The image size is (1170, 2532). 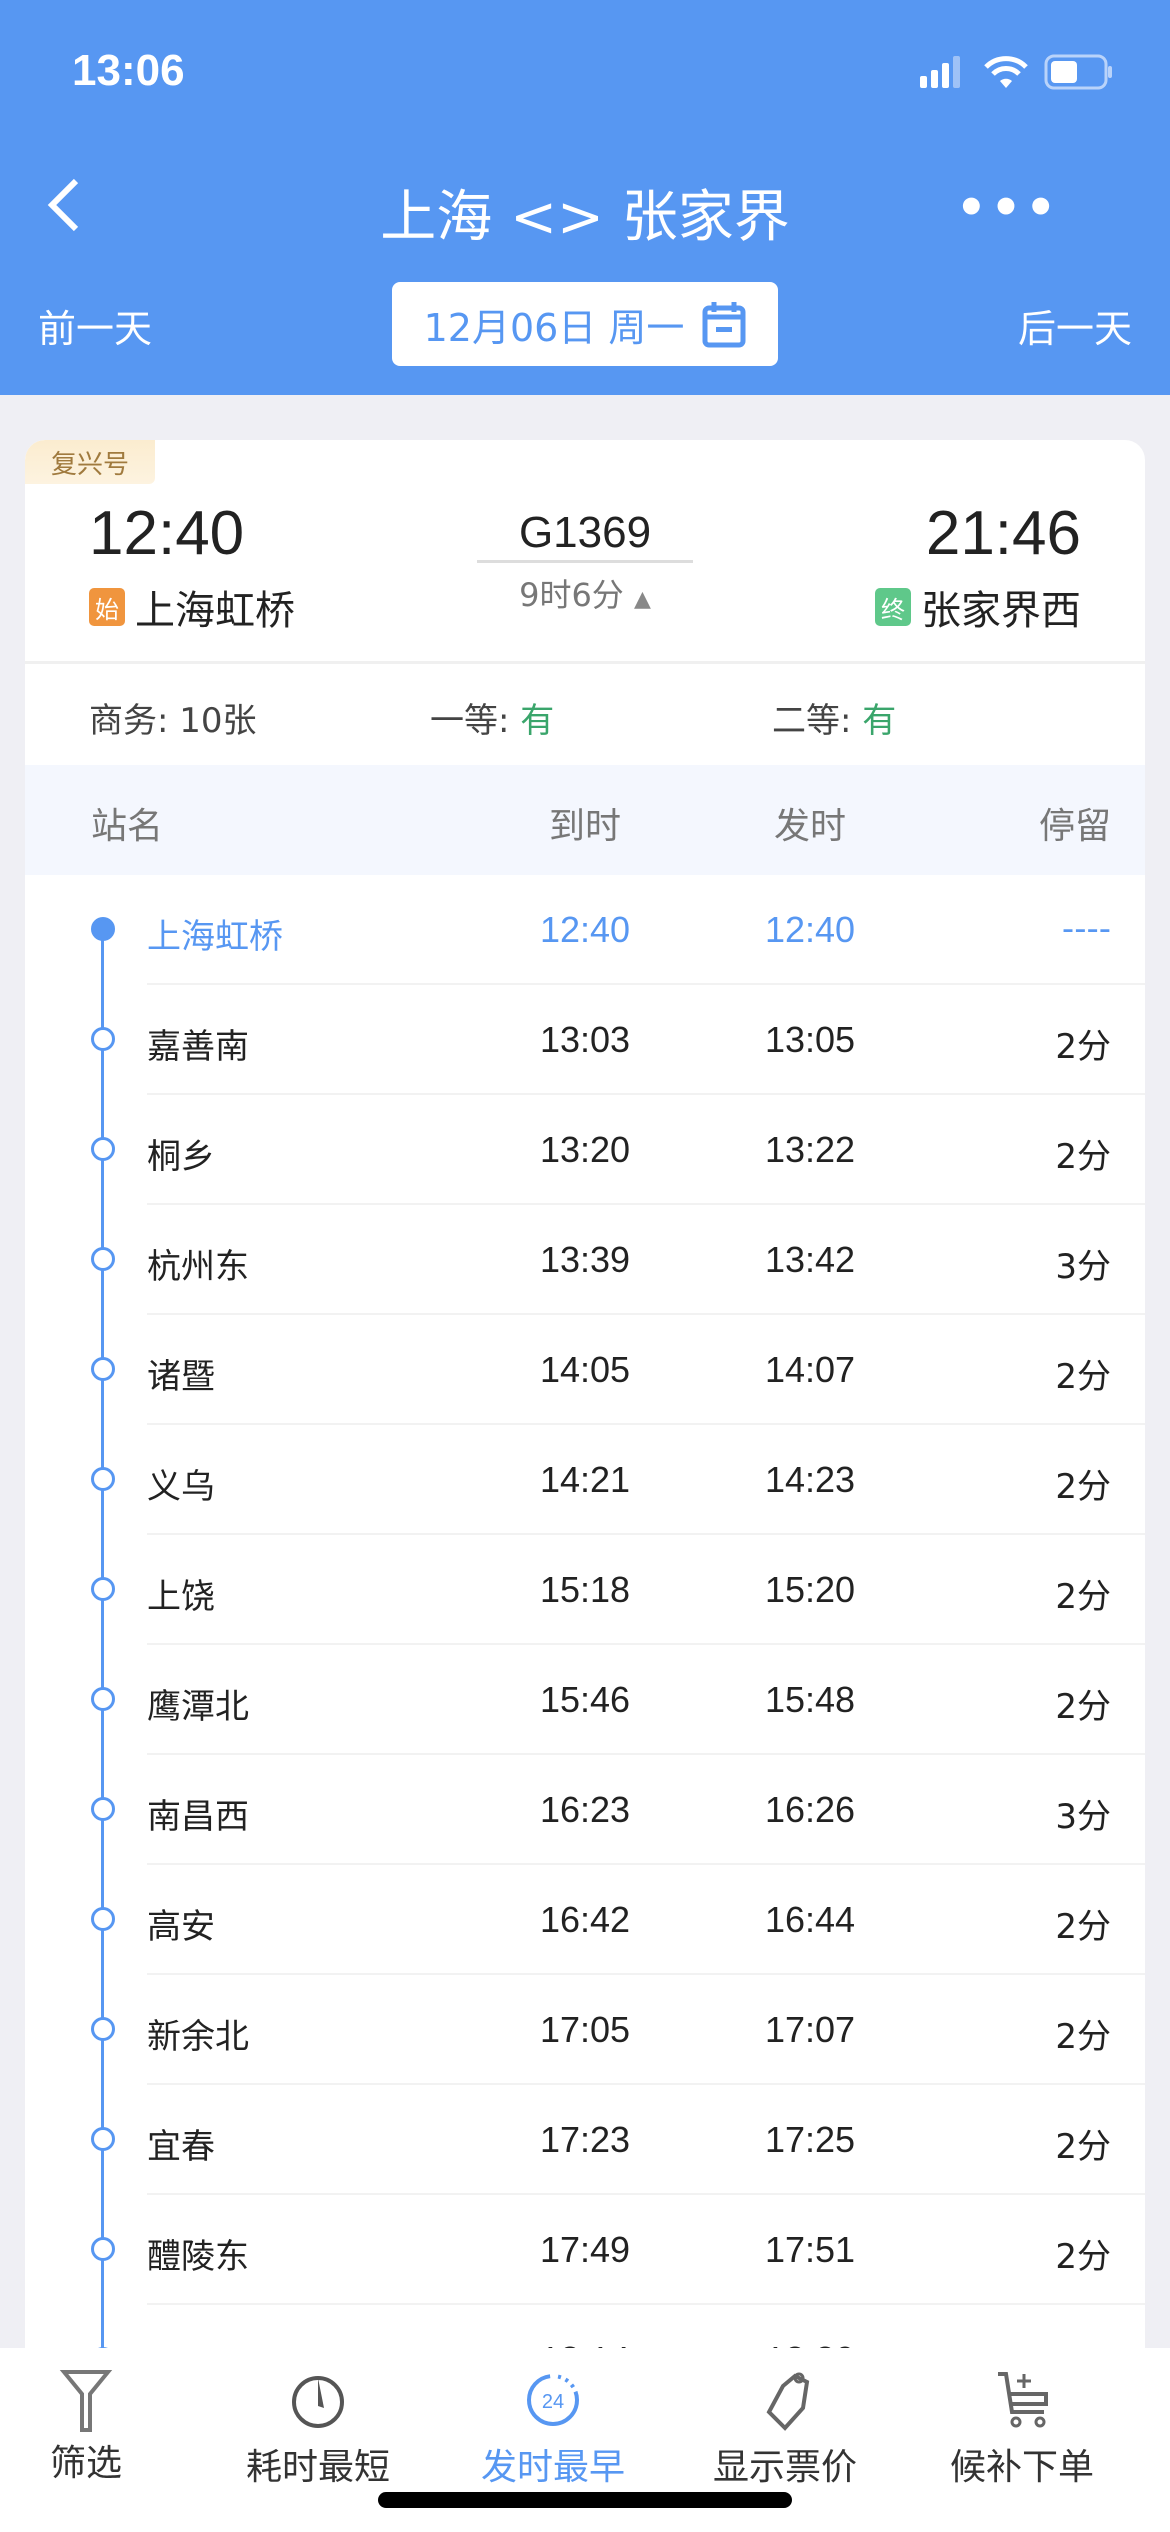 What do you see at coordinates (1074, 329) in the screenshot?
I see `next-day-button: 后一天` at bounding box center [1074, 329].